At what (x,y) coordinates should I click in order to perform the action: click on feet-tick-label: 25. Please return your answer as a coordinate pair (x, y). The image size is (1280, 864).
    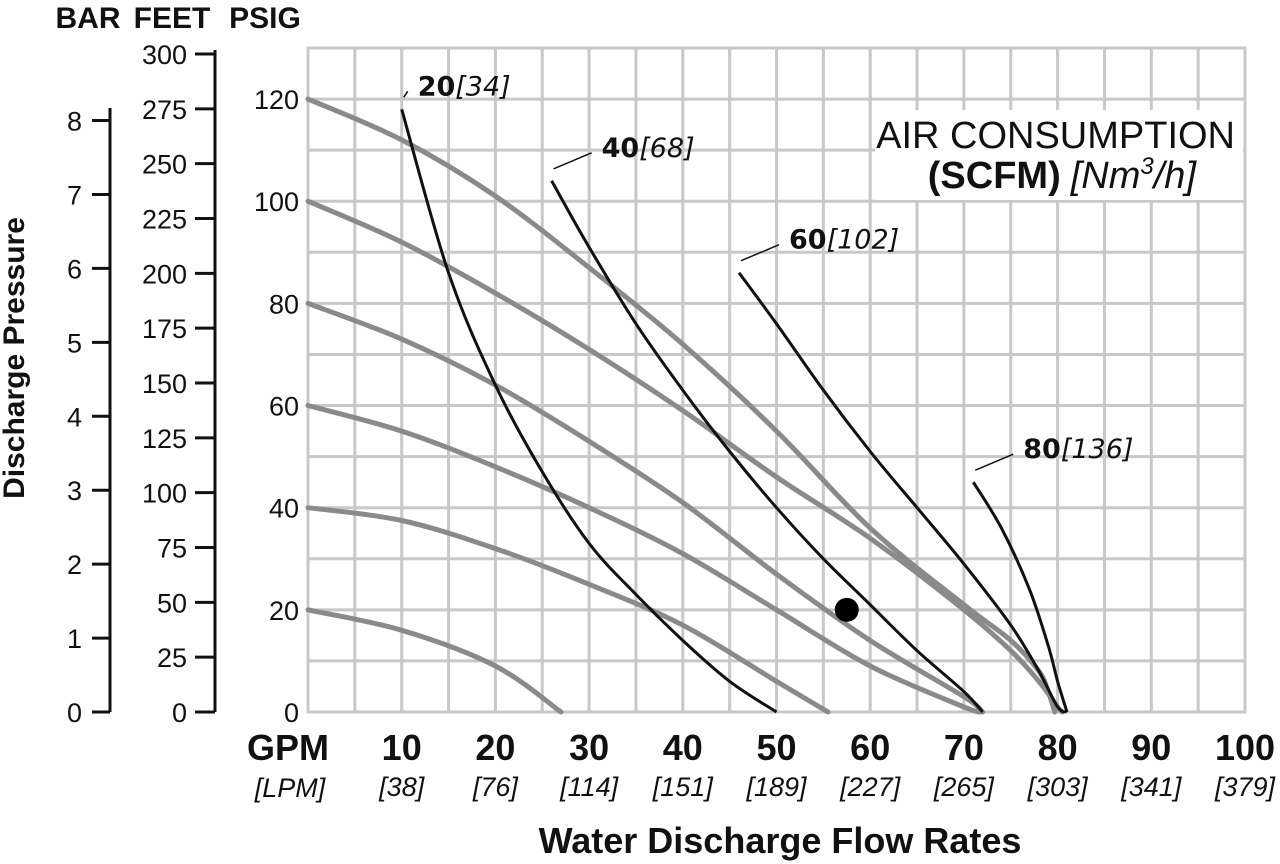
    Looking at the image, I should click on (172, 658).